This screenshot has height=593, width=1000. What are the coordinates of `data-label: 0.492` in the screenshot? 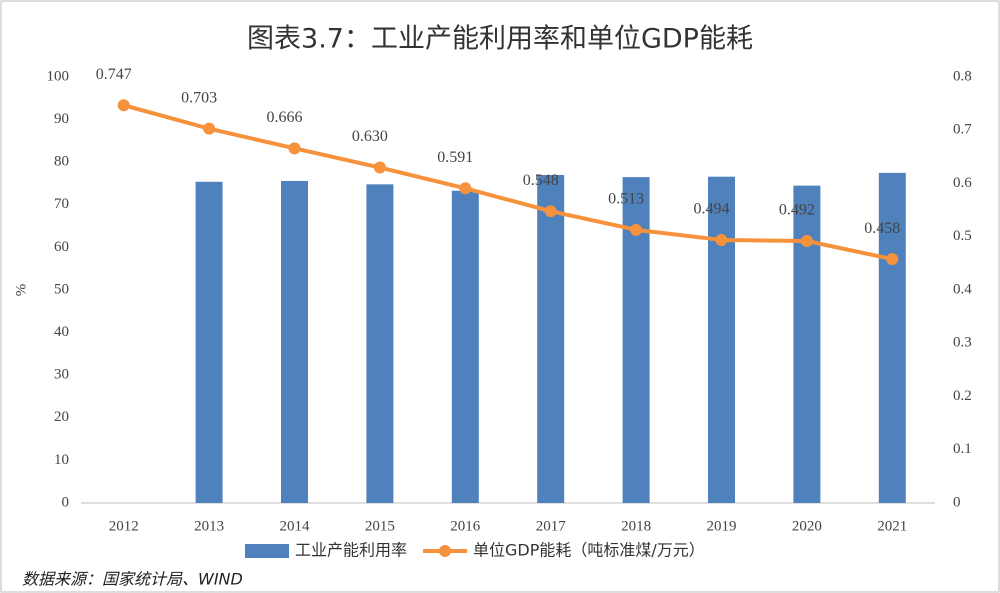 It's located at (797, 210).